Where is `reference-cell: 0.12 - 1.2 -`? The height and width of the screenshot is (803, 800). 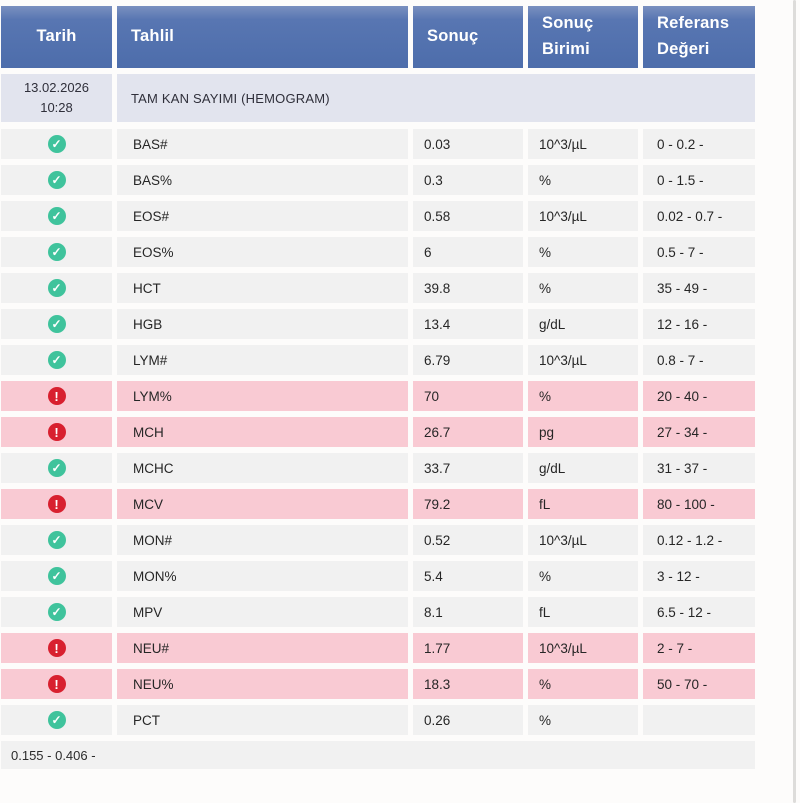 reference-cell: 0.12 - 1.2 - is located at coordinates (699, 540).